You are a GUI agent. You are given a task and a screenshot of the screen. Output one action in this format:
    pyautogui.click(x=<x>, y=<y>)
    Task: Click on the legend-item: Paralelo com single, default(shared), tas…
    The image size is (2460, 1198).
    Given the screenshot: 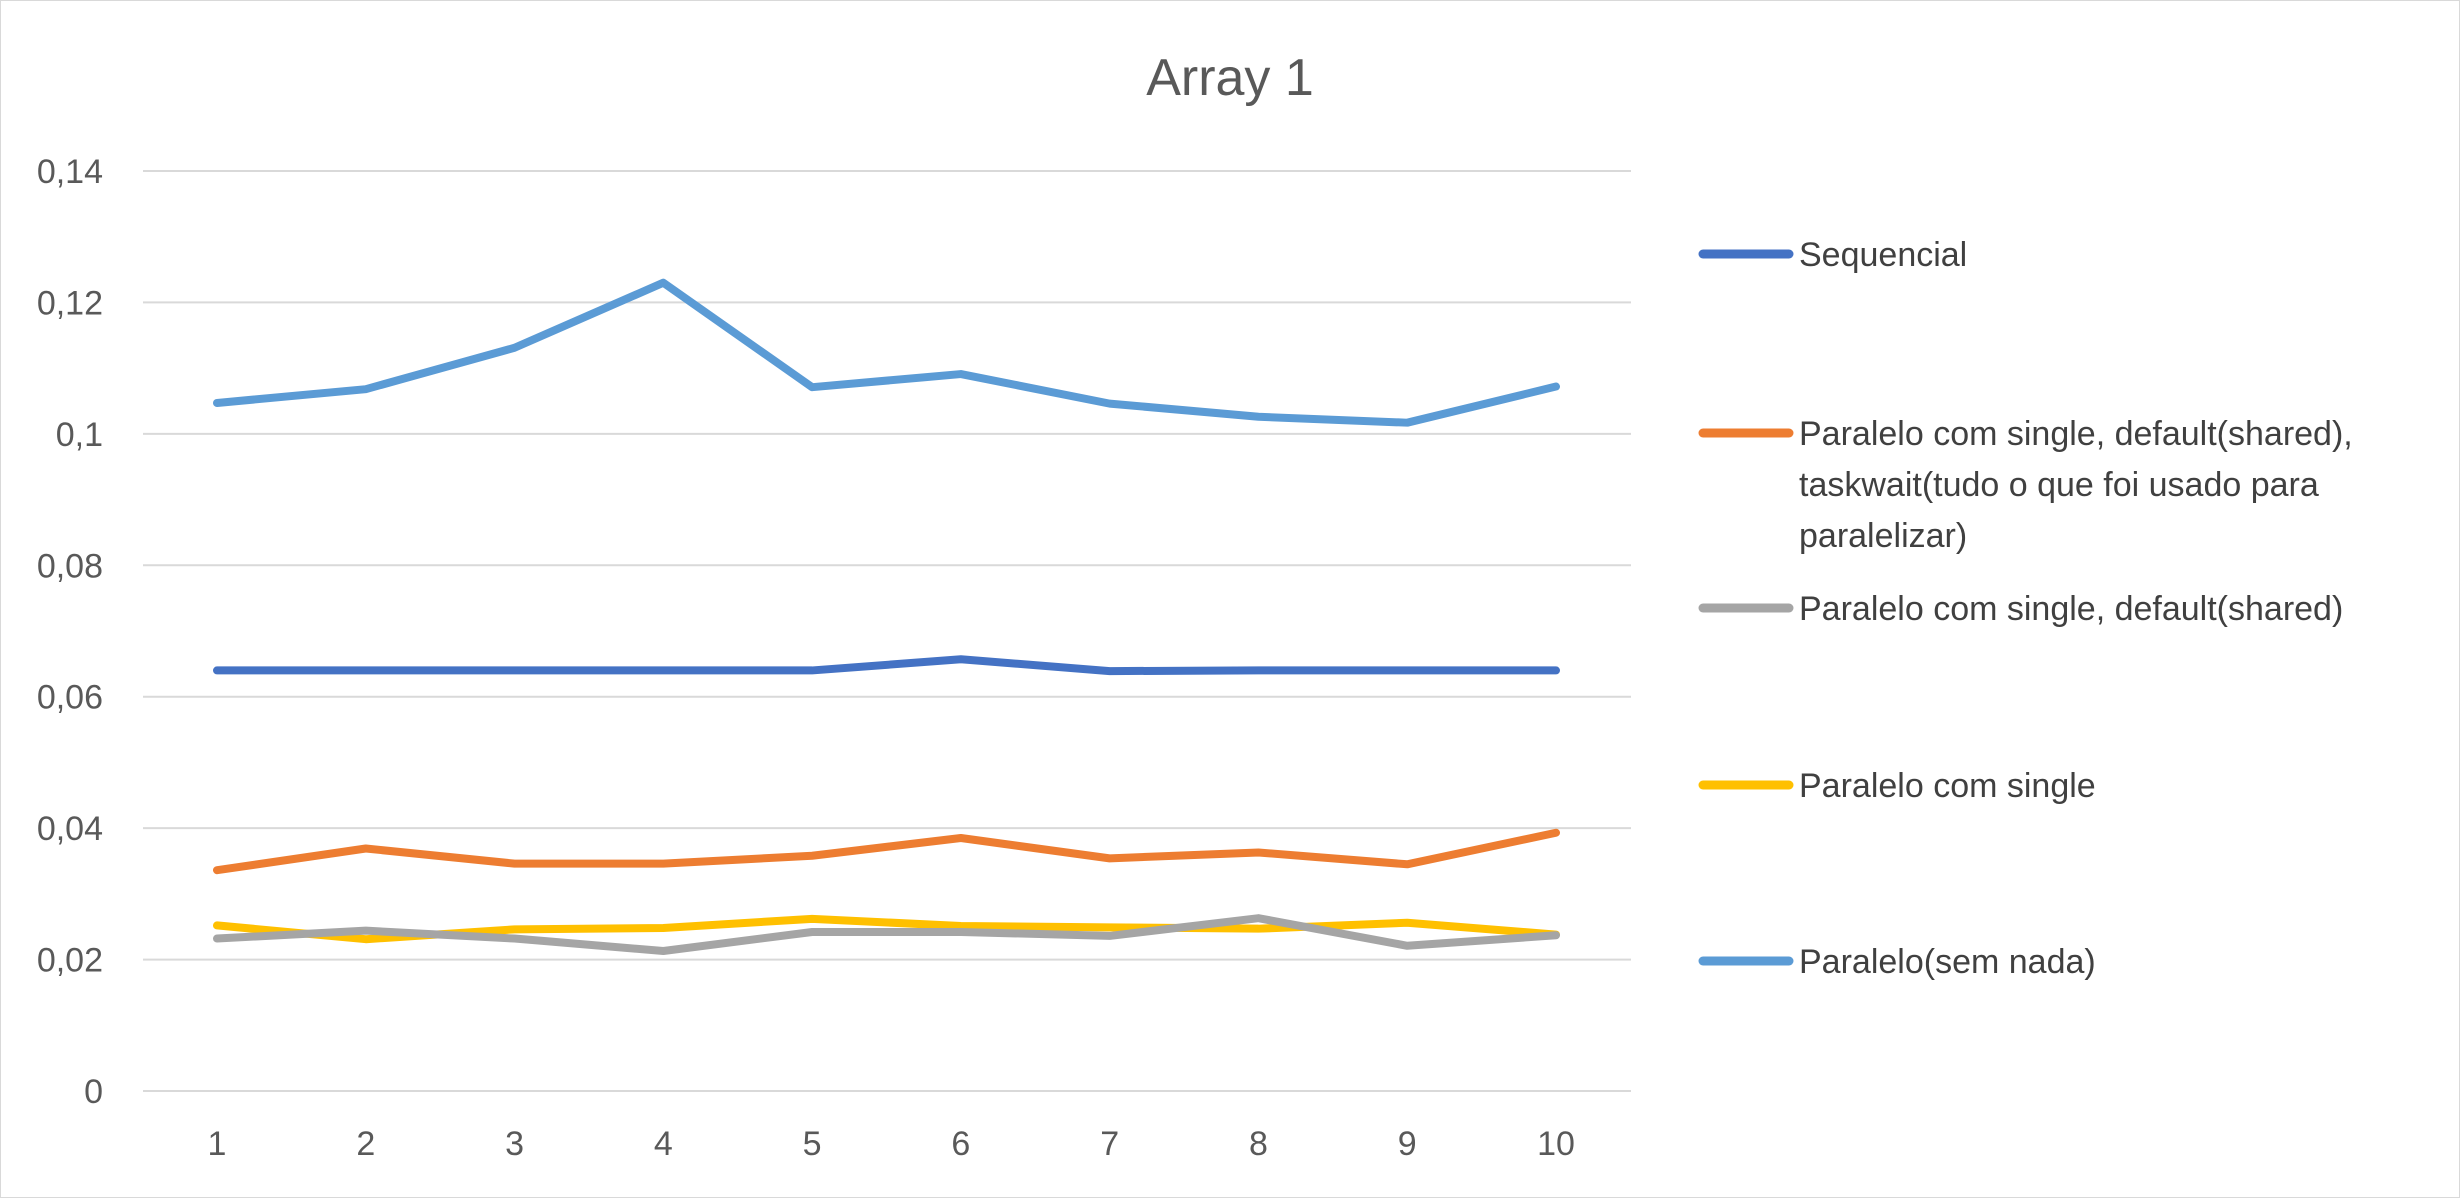 What is the action you would take?
    pyautogui.click(x=2025, y=485)
    